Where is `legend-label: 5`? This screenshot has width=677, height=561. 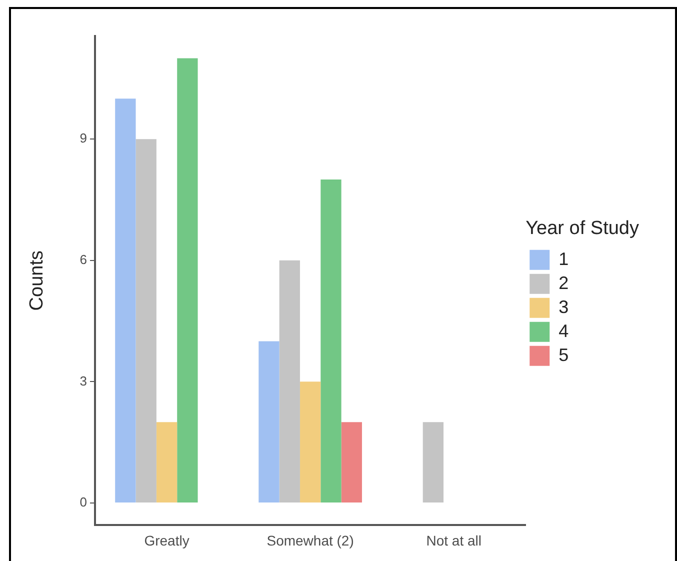
legend-label: 5 is located at coordinates (563, 354).